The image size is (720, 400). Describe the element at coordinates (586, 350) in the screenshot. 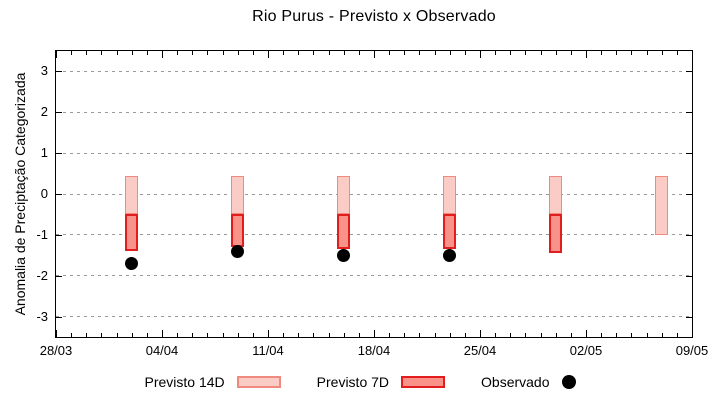

I see `x-tick-label: 02/05` at that location.